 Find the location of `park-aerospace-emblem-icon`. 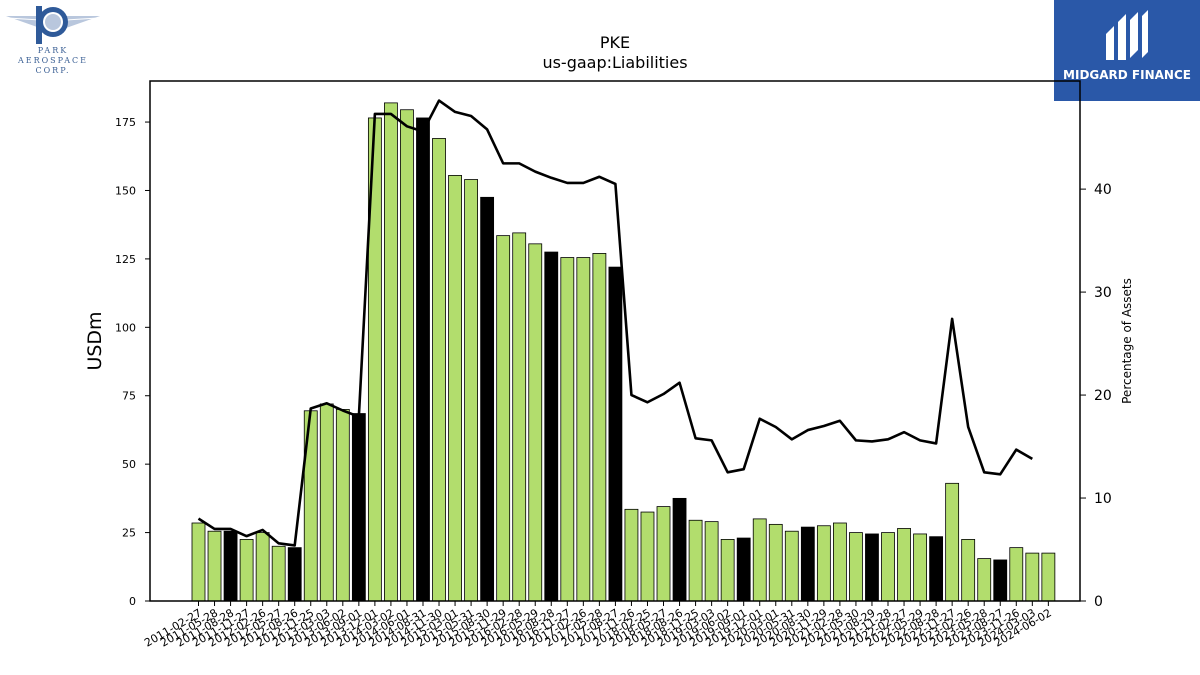

park-aerospace-emblem-icon is located at coordinates (53, 25).